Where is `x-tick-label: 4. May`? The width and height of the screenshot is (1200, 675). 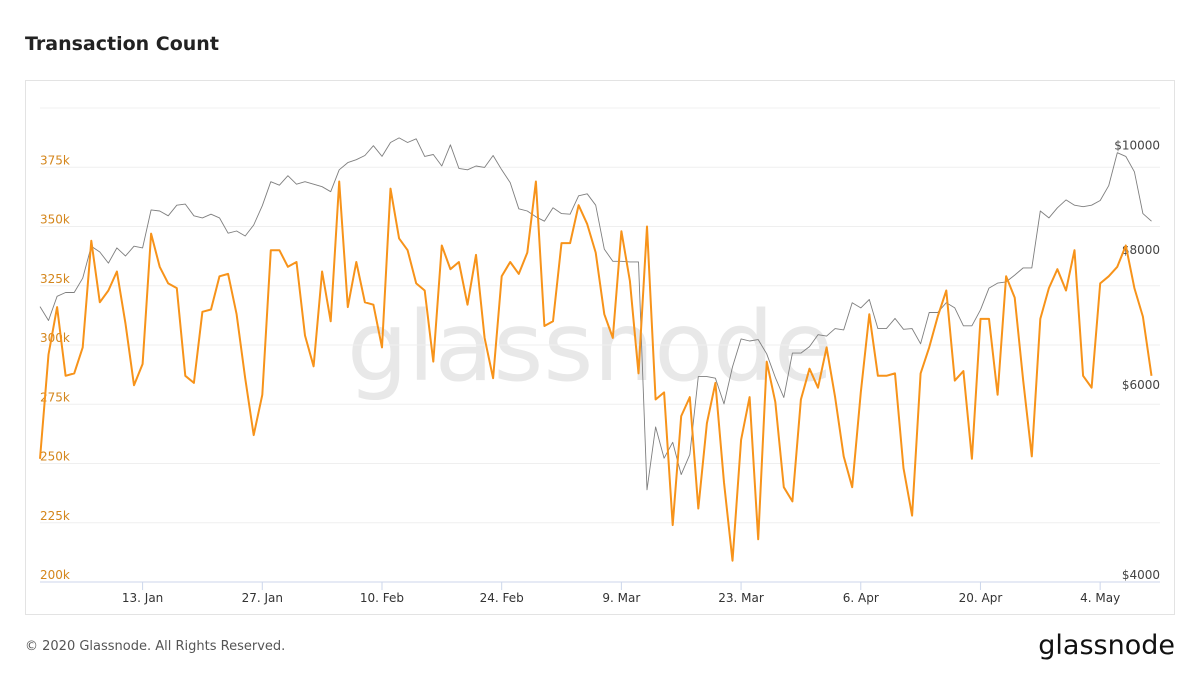
x-tick-label: 4. May is located at coordinates (1100, 598).